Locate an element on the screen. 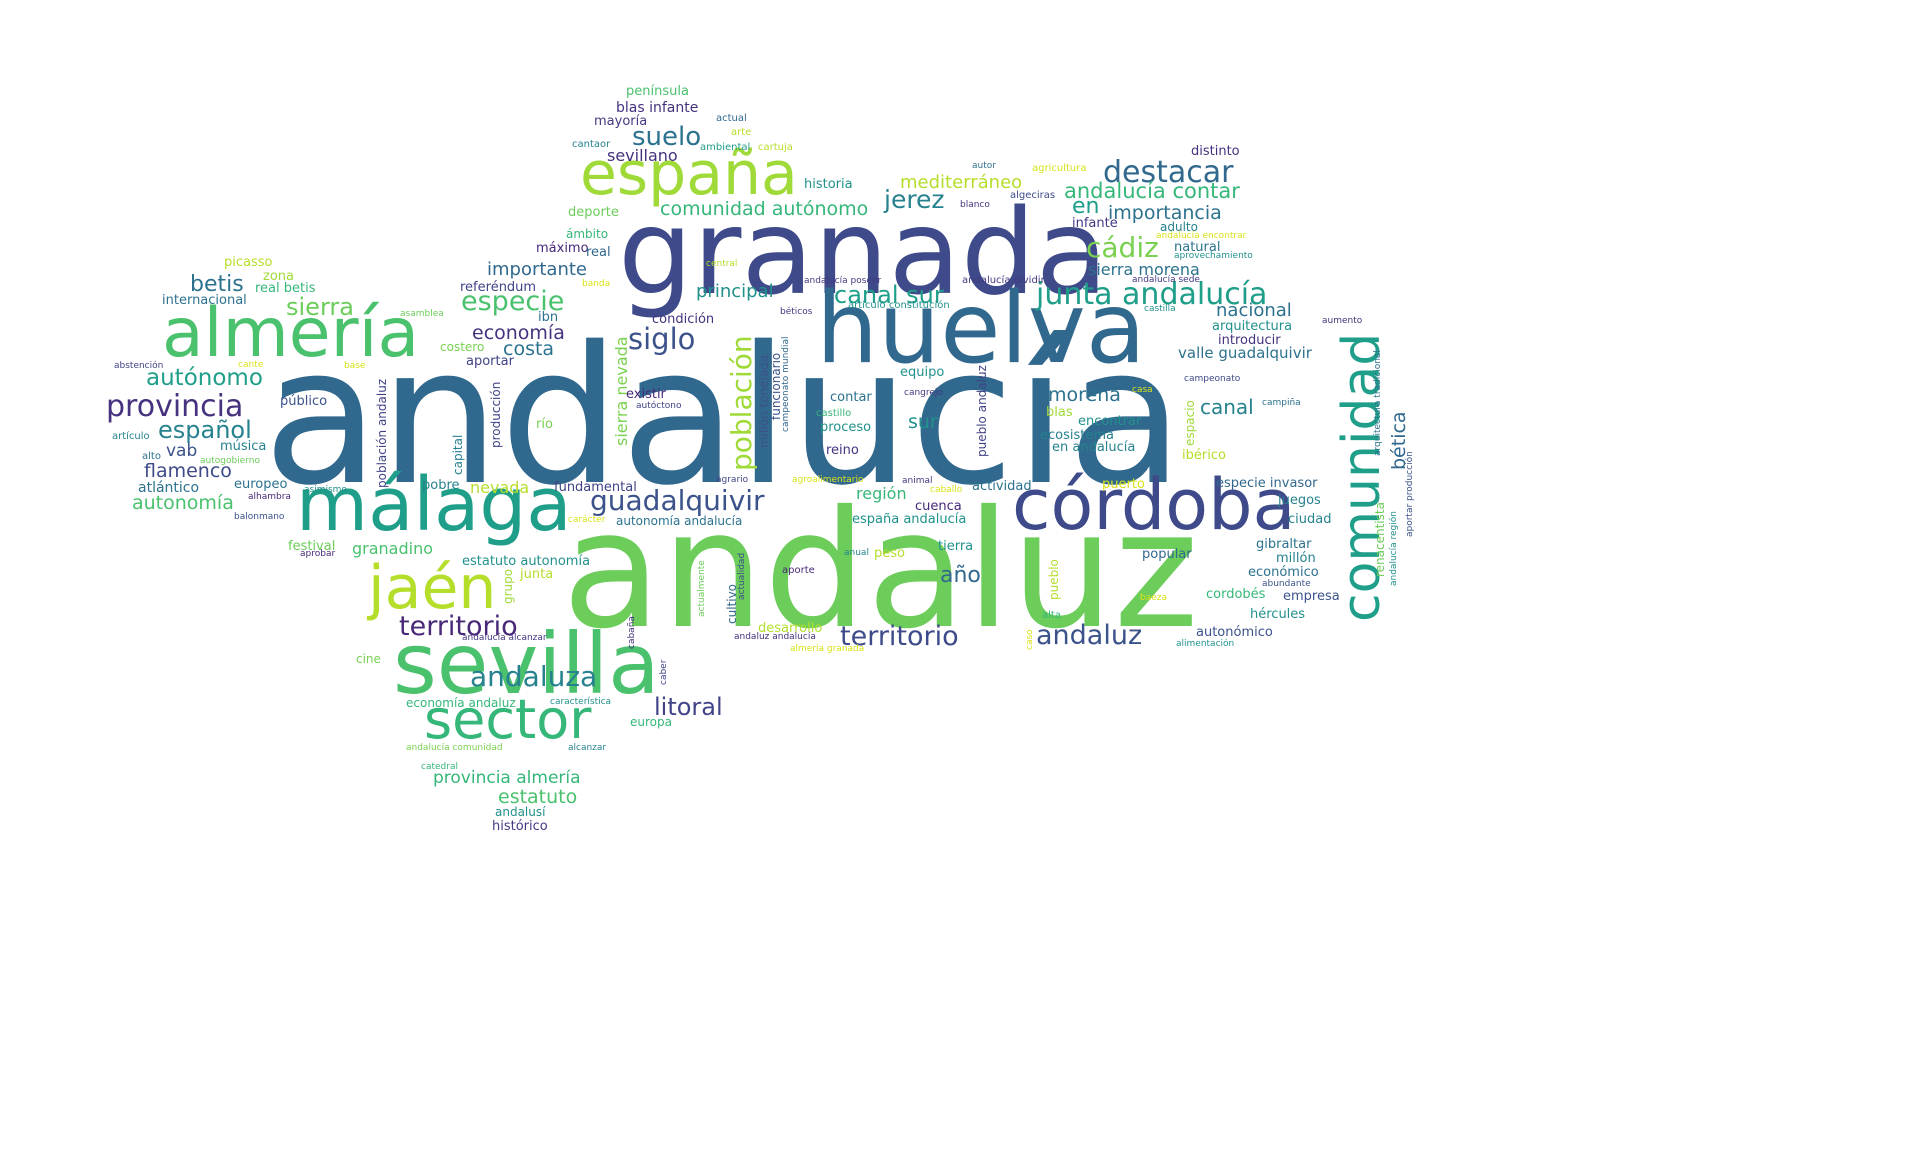 The image size is (1919, 1168). word-castillo: castillo is located at coordinates (834, 413).